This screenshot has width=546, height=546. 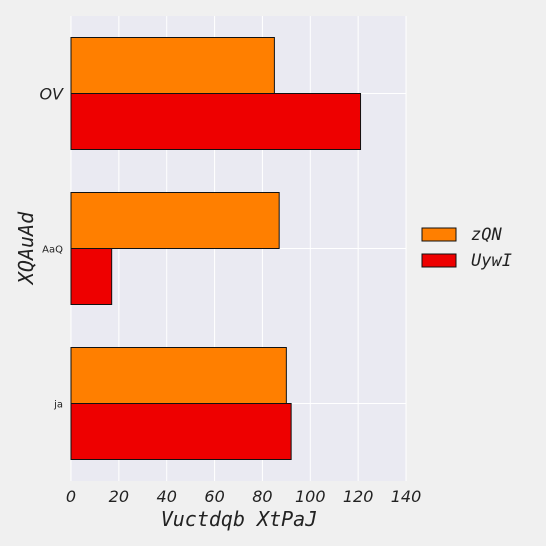 What do you see at coordinates (239, 519) in the screenshot?
I see `x-axis-label: Vuctdqb XtPaJ` at bounding box center [239, 519].